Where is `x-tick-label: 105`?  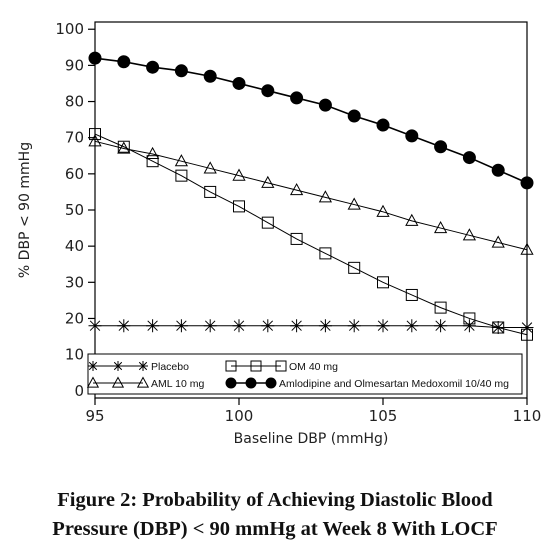
x-tick-label: 105 is located at coordinates (383, 416).